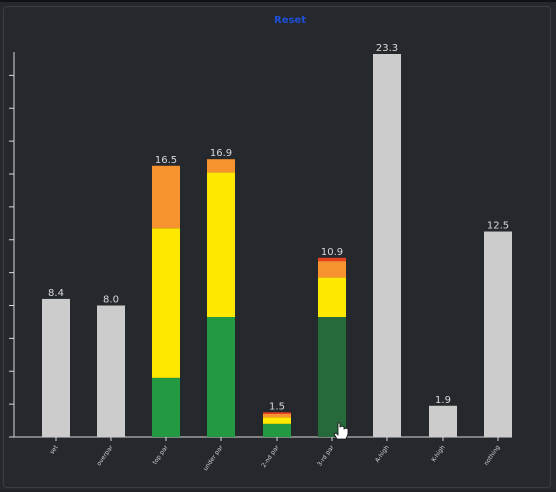 The width and height of the screenshot is (556, 492). What do you see at coordinates (443, 400) in the screenshot?
I see `bar-value-label: 1.9` at bounding box center [443, 400].